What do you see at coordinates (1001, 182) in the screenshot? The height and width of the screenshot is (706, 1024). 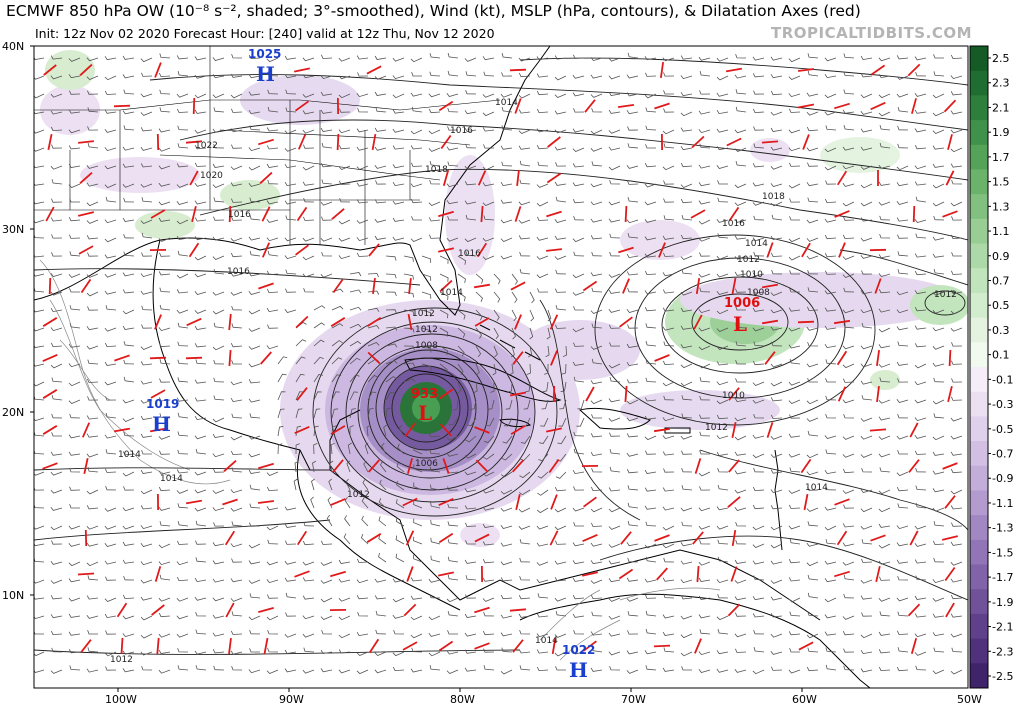 I see `colorbar-tick-label: 1.5` at bounding box center [1001, 182].